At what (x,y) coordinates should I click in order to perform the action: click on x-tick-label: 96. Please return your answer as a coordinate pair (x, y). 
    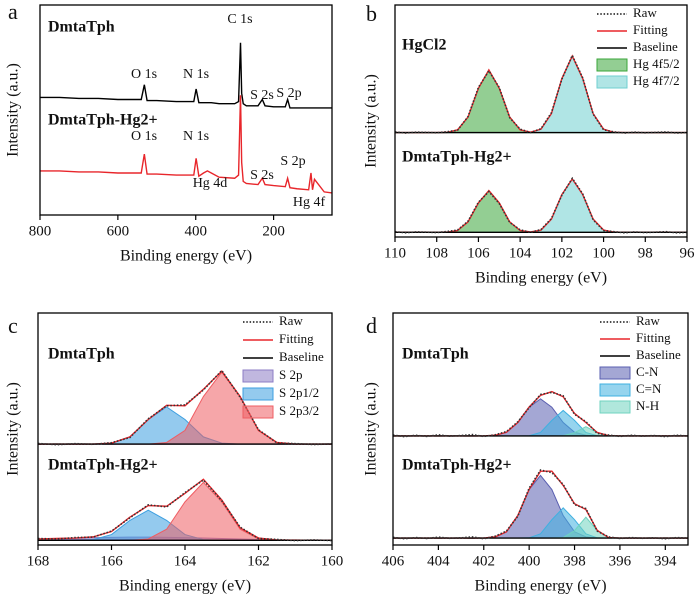
    Looking at the image, I should click on (688, 253).